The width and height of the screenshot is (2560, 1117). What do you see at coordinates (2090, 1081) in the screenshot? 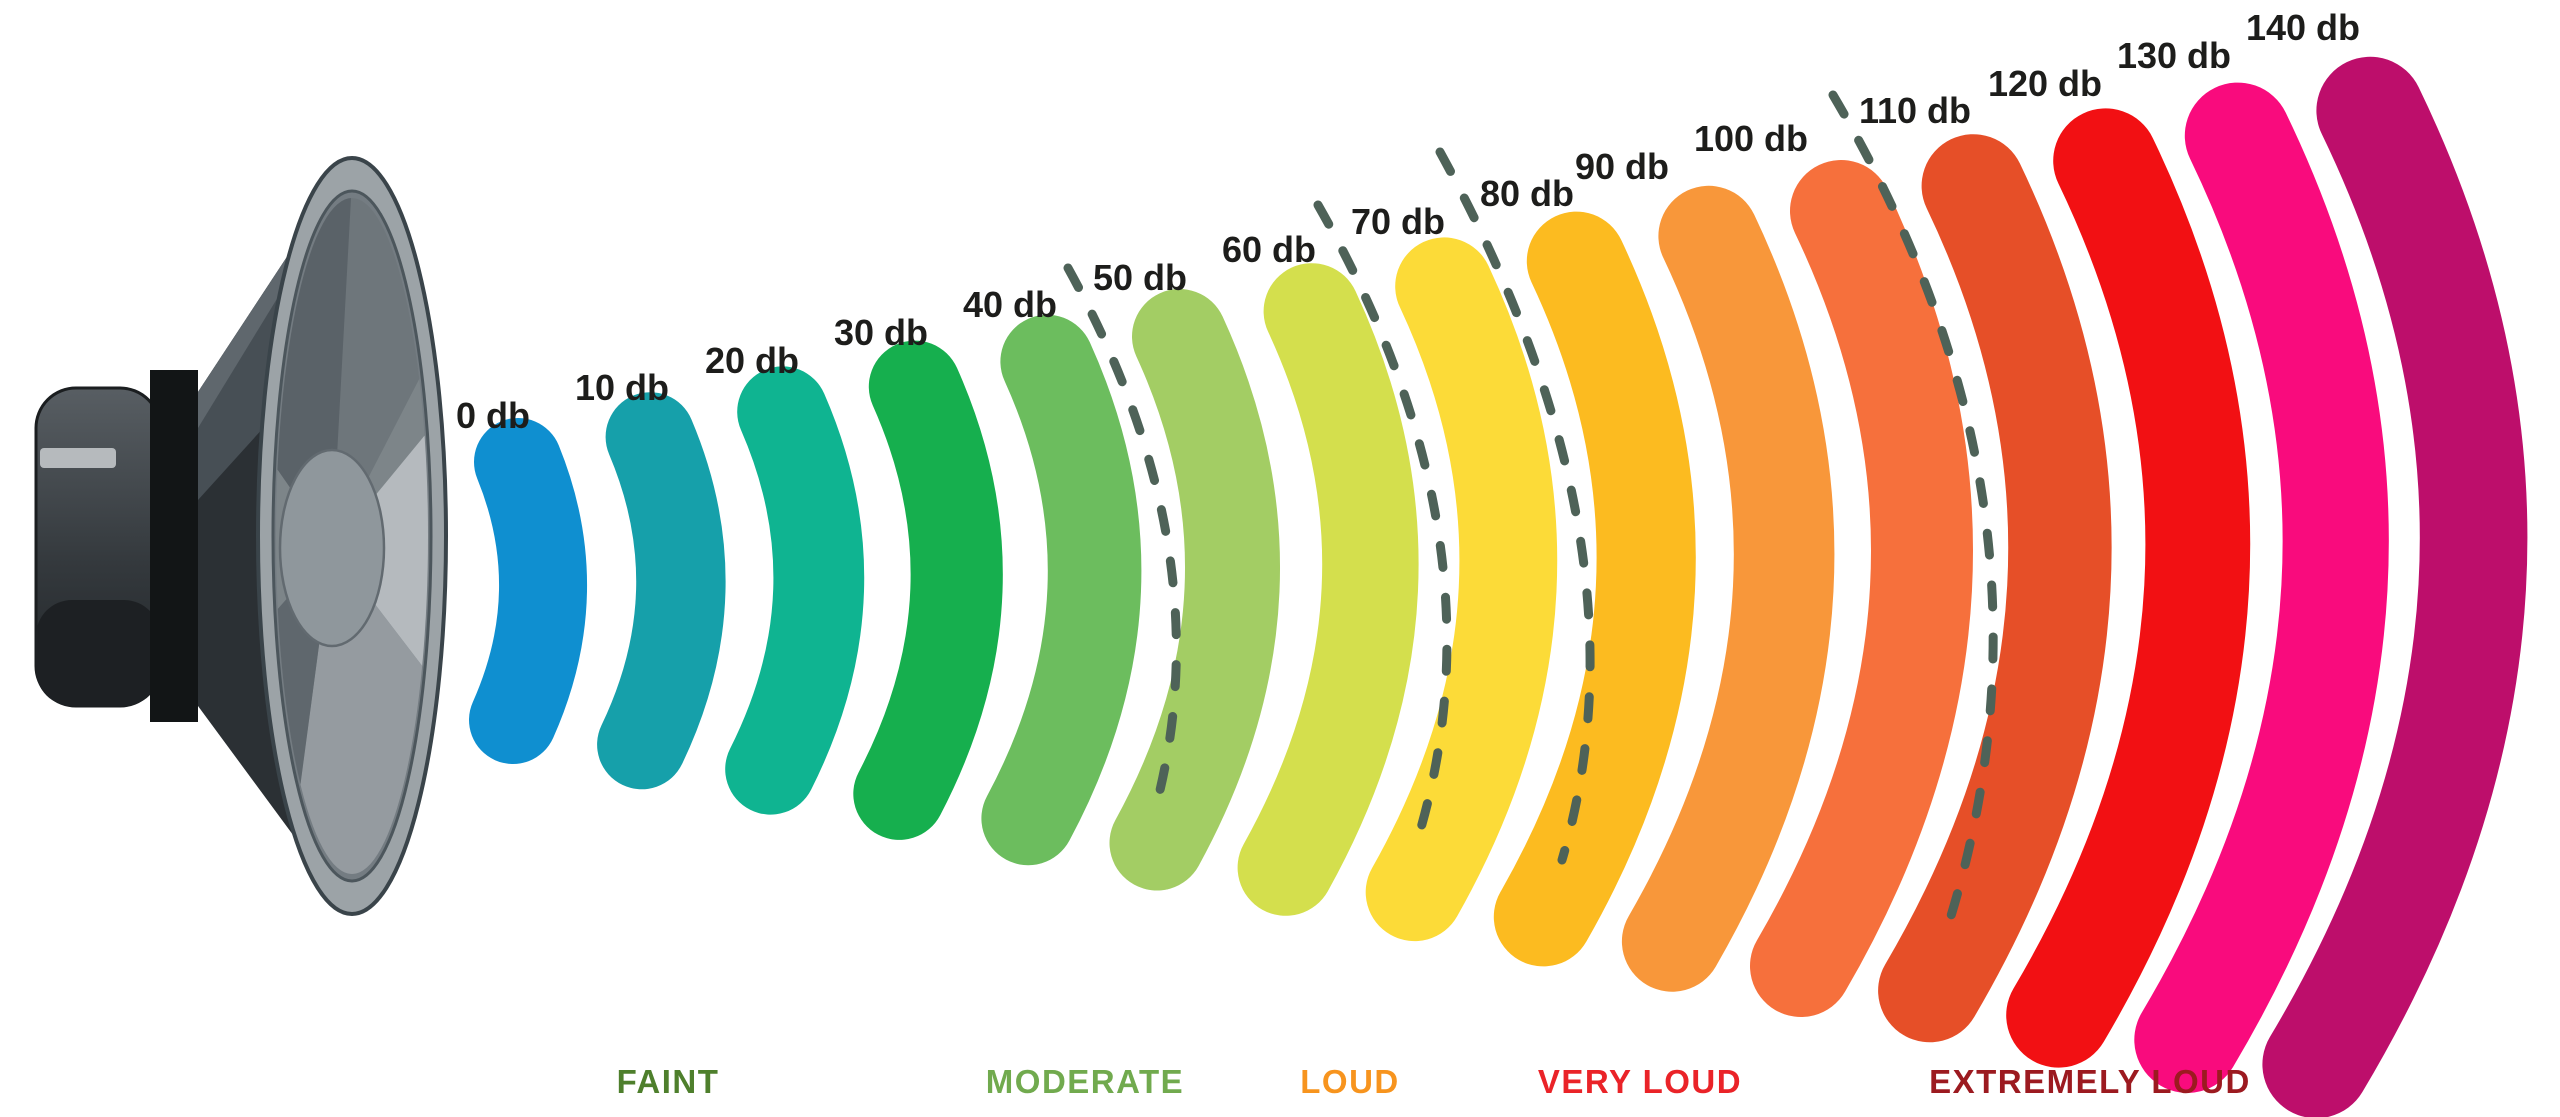
I see `category-label-extremely-loud: EXTREMELY LOUD` at bounding box center [2090, 1081].